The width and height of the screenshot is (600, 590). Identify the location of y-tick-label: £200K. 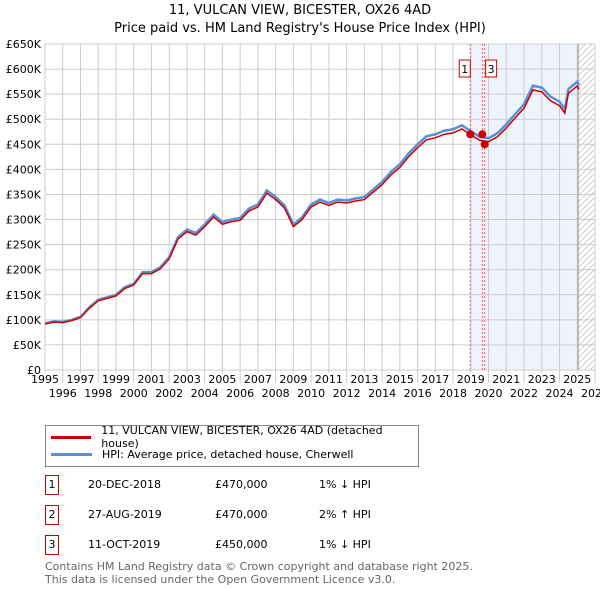
(24, 270).